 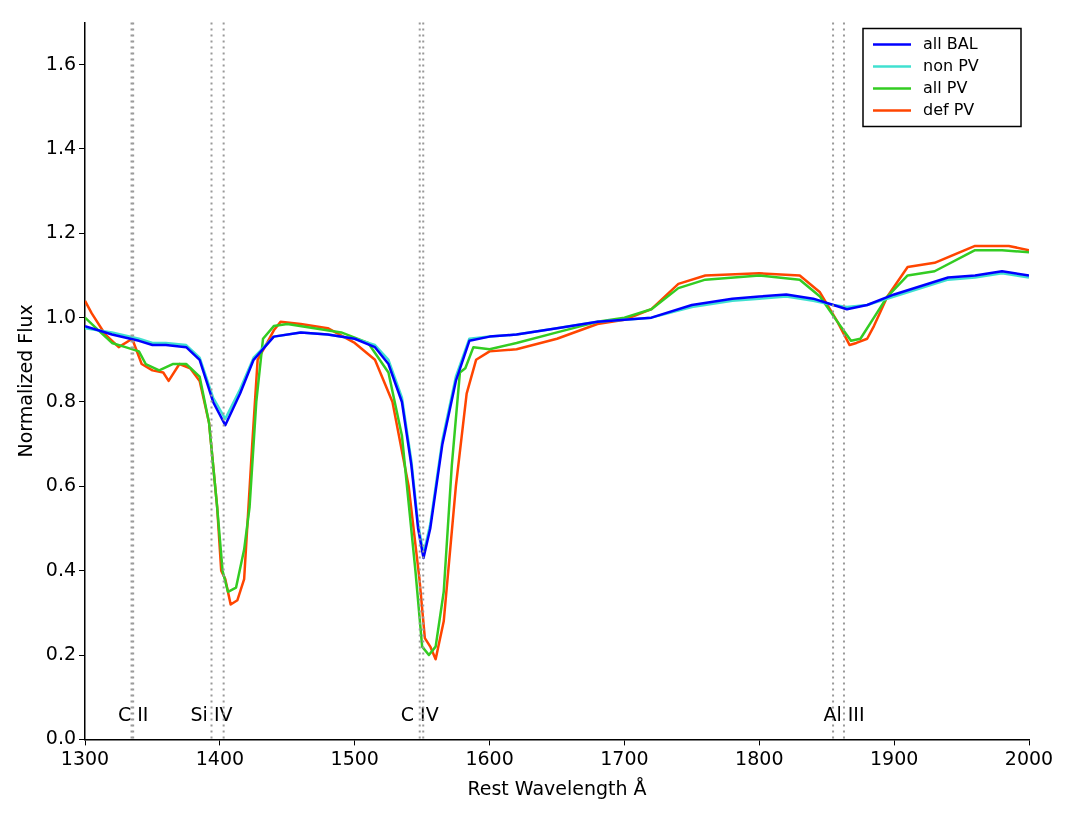 What do you see at coordinates (950, 43) in the screenshot?
I see `legend-label: all BAL` at bounding box center [950, 43].